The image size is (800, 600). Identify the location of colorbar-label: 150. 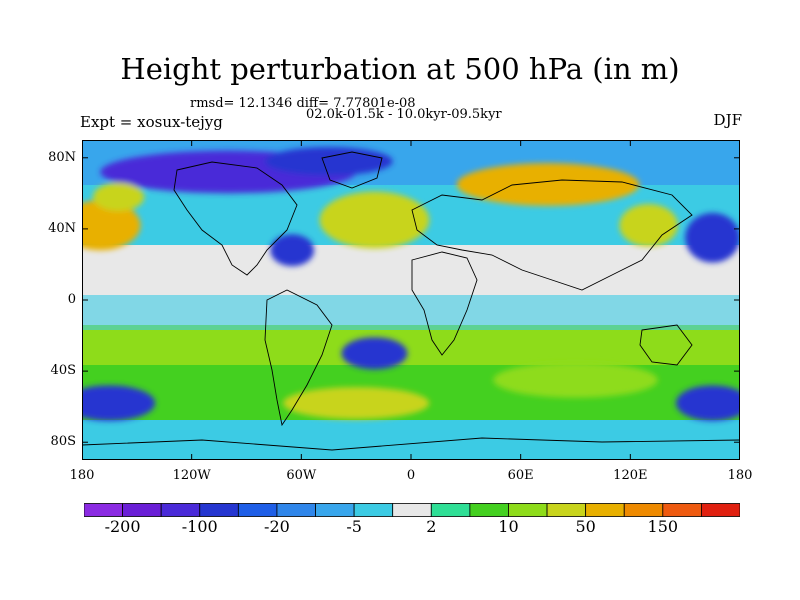
(663, 526).